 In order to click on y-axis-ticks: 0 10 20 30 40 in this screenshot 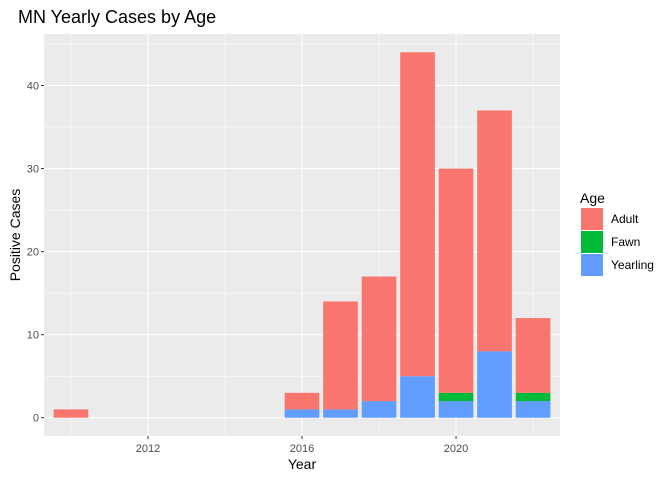, I will do `click(35, 252)`.